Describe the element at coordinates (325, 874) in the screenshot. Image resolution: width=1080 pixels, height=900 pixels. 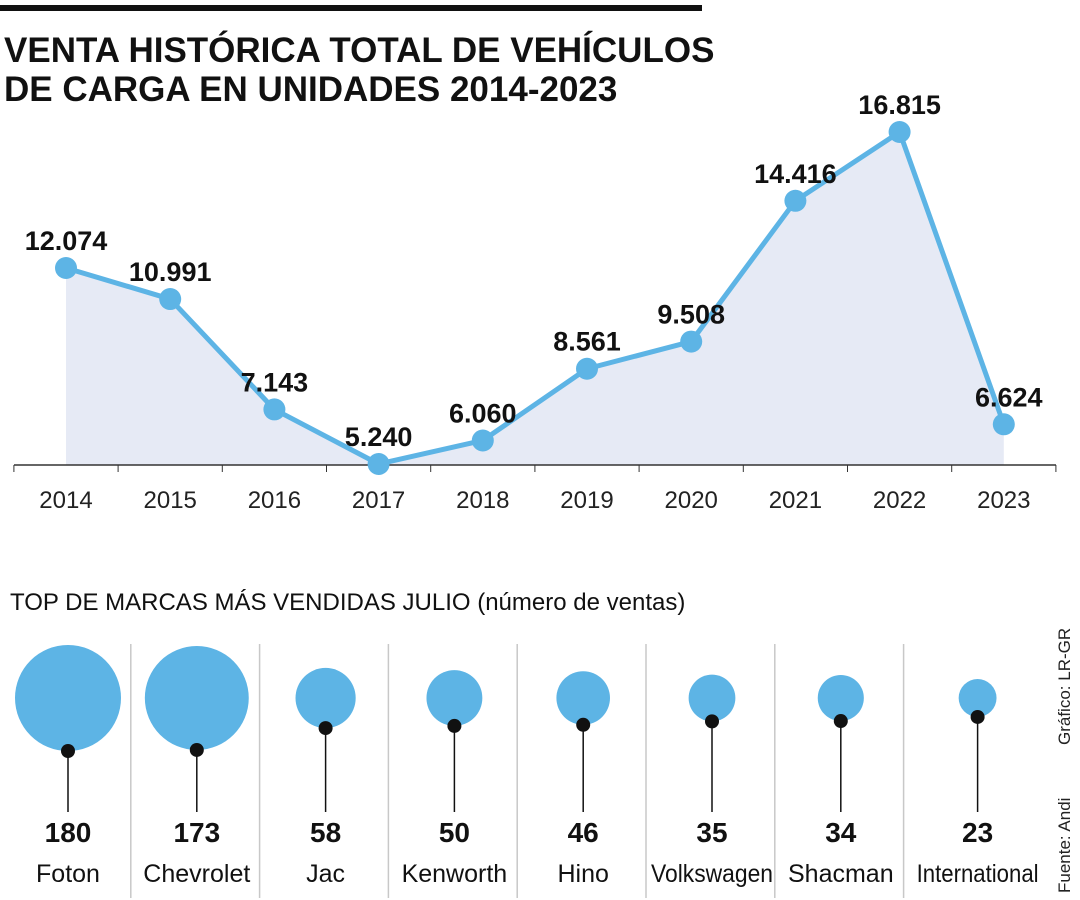
I see `bubble-label: Jac` at that location.